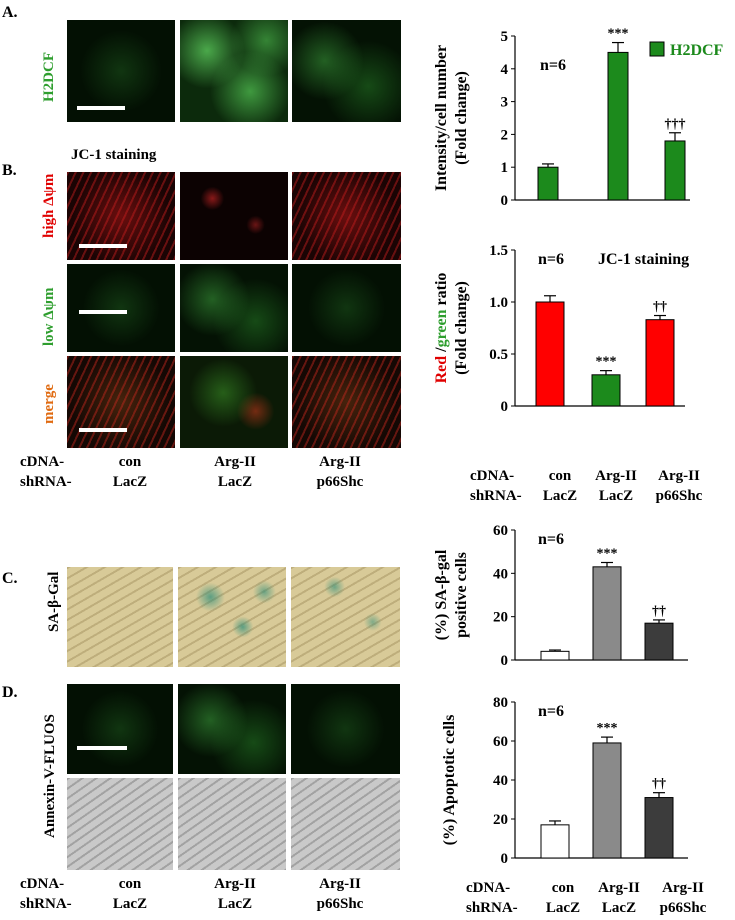 Image resolution: width=735 pixels, height=920 pixels. Describe the element at coordinates (346, 308) in the screenshot. I see `micrograph-low-p66` at that location.